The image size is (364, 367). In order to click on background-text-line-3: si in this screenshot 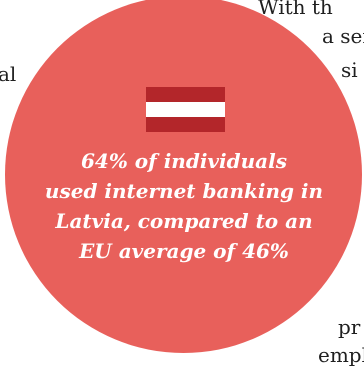, I will do `click(349, 70)`.